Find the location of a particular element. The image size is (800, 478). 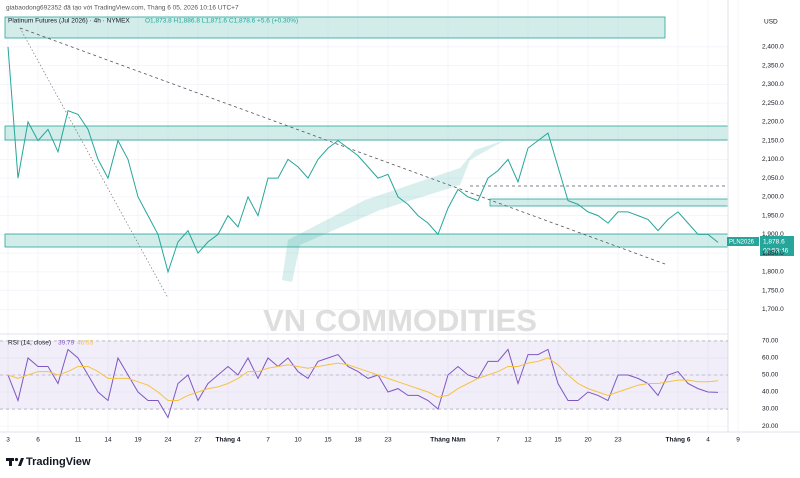

rsi-ma-value: 46.63 is located at coordinates (85, 343).